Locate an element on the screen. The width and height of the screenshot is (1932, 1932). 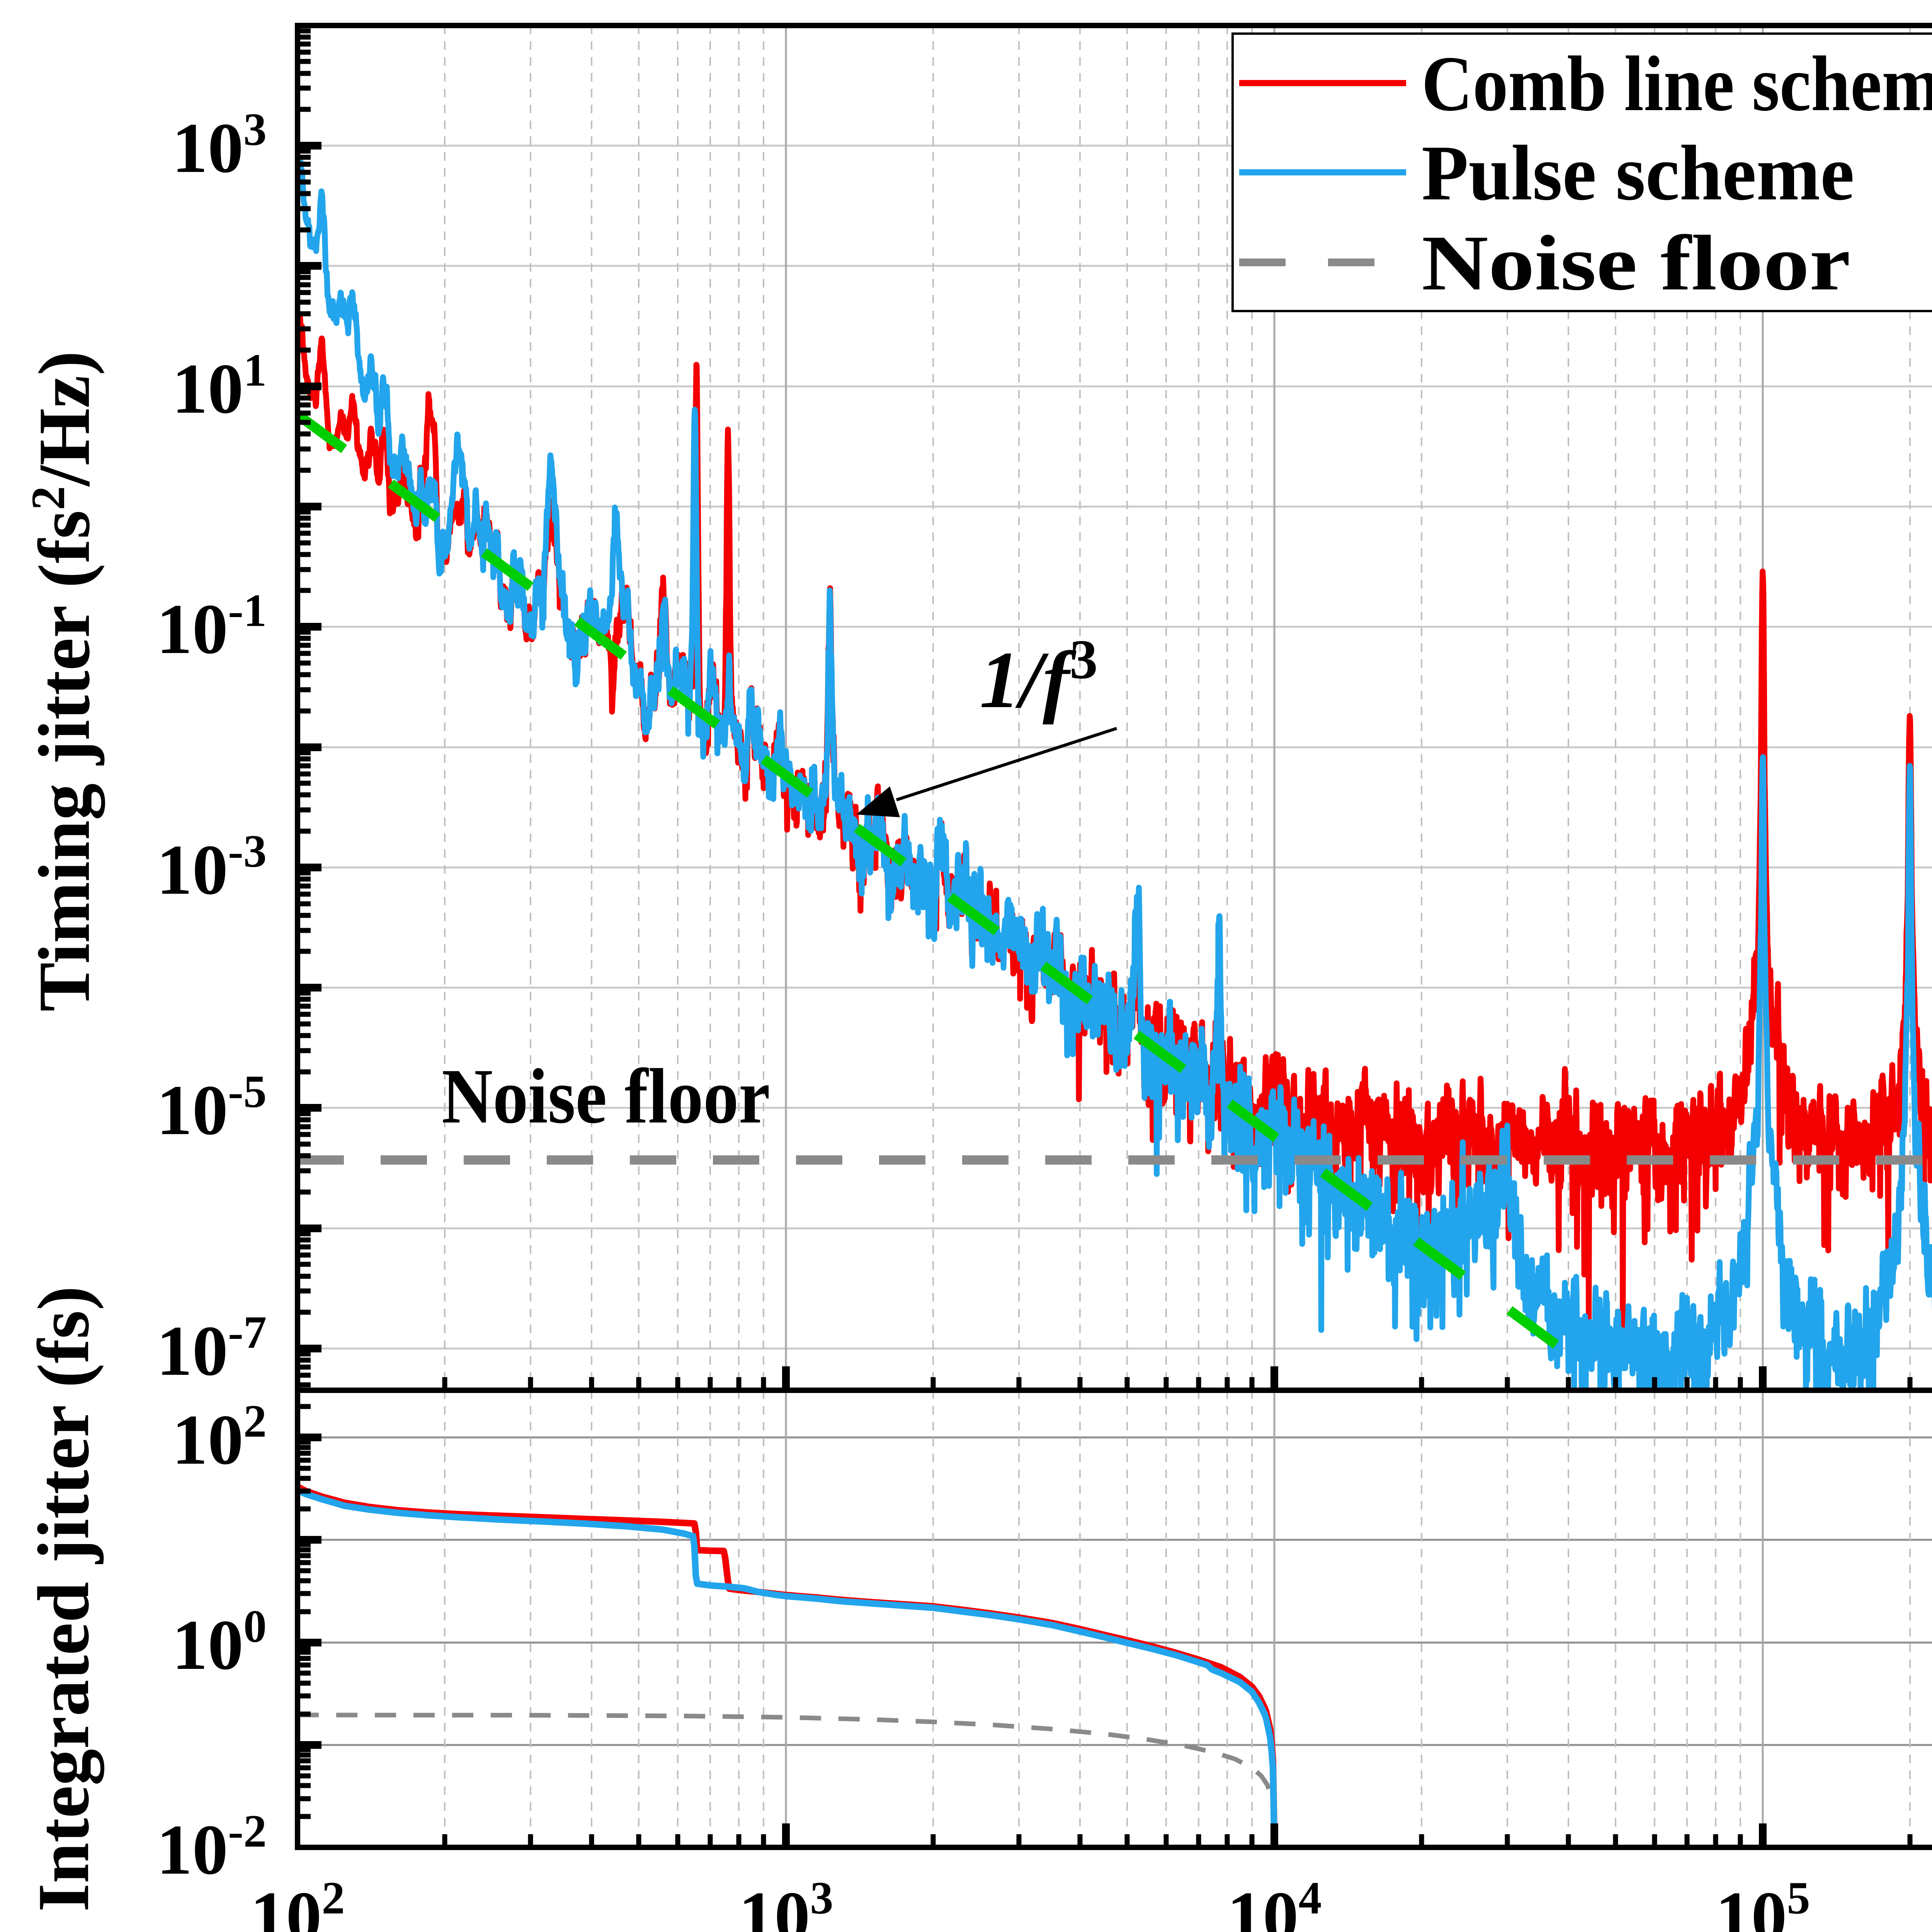
svg-text: Integrated jitter (fs) is located at coordinates (64, 1599).